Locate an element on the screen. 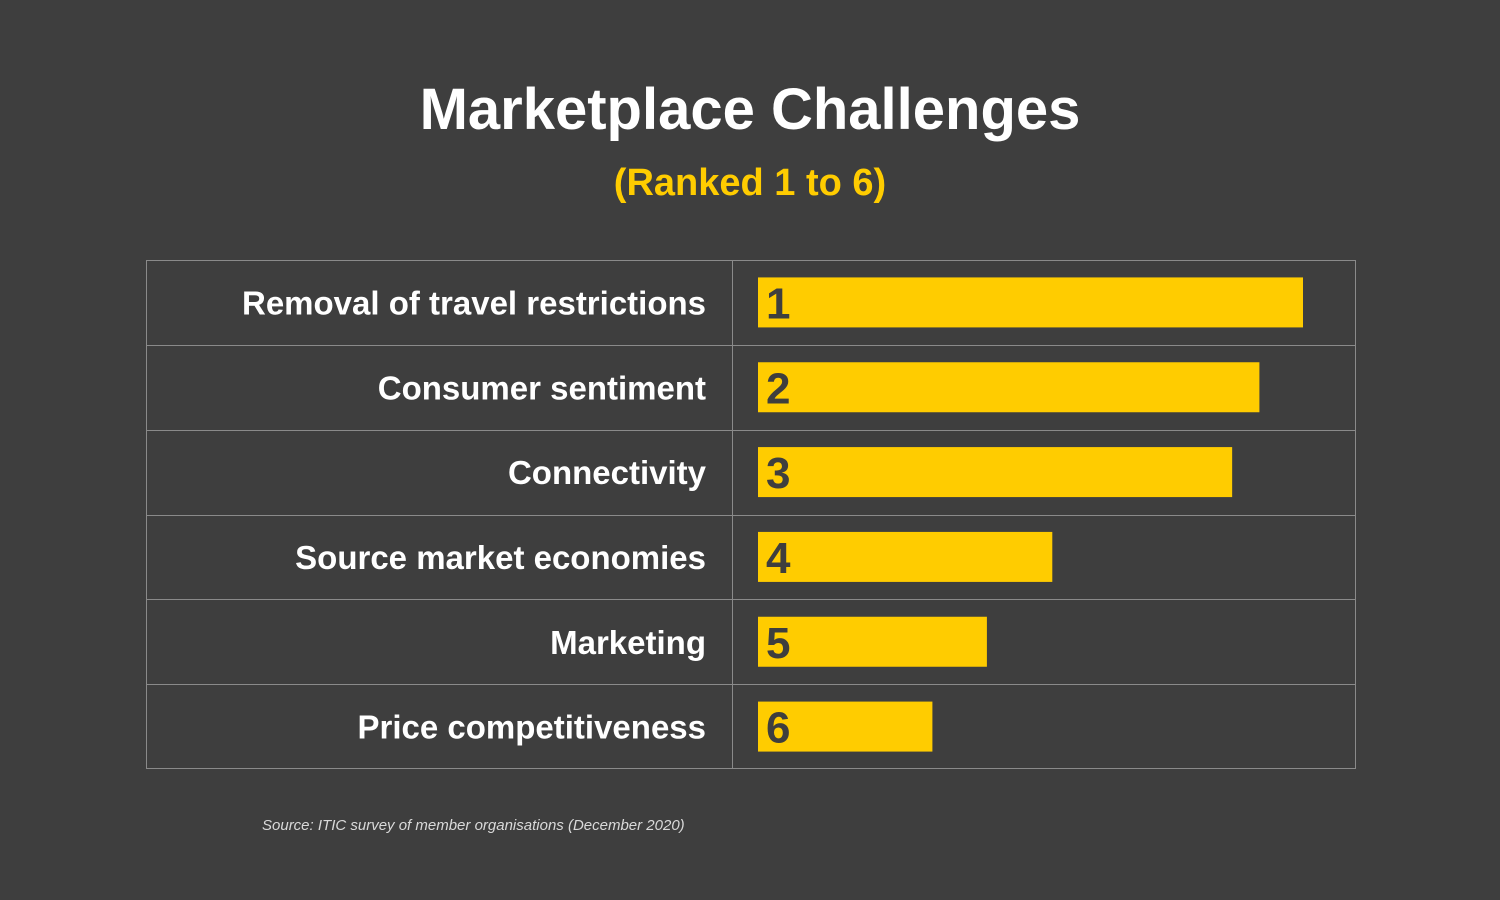  chart-subtitle: (Ranked 1 to 6) is located at coordinates (750, 183).